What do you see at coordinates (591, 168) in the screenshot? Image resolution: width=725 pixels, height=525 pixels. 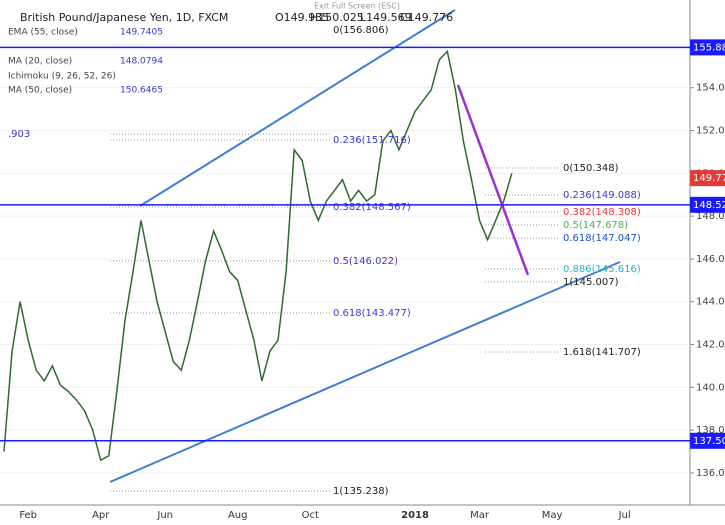 I see `fib-label: 0(150.348)` at bounding box center [591, 168].